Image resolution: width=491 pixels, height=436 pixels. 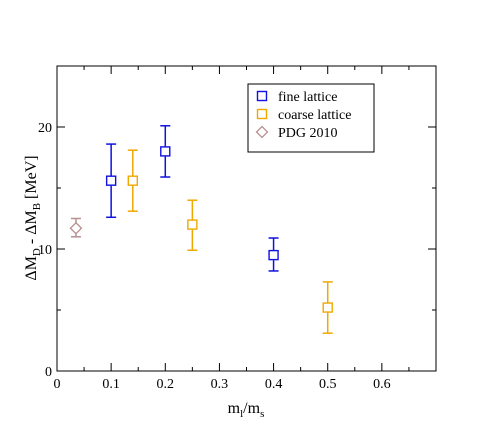 I want to click on x-tick-label: 0.6, so click(x=382, y=384).